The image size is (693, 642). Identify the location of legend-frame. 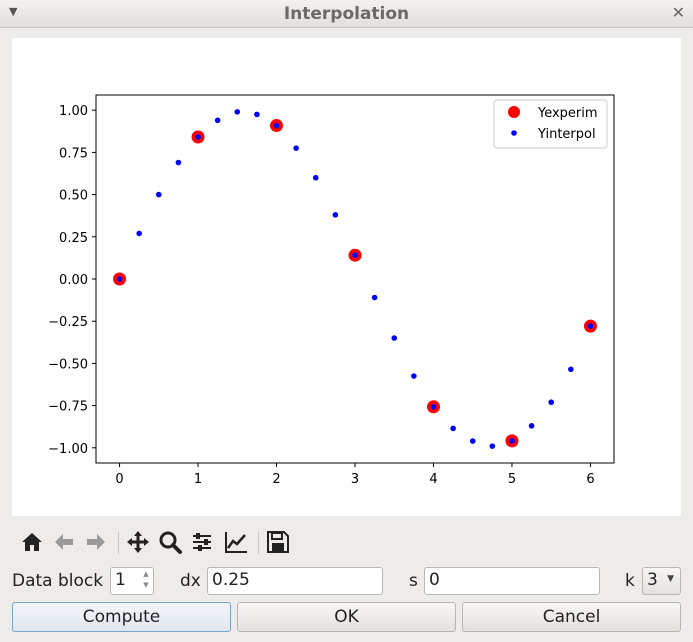
(550, 124).